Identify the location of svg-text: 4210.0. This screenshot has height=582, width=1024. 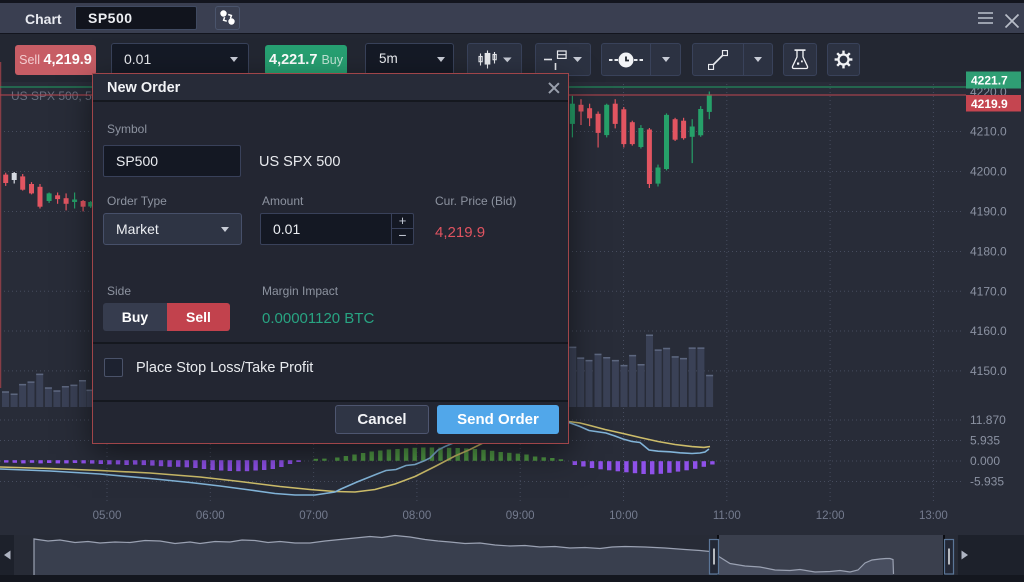
(988, 132).